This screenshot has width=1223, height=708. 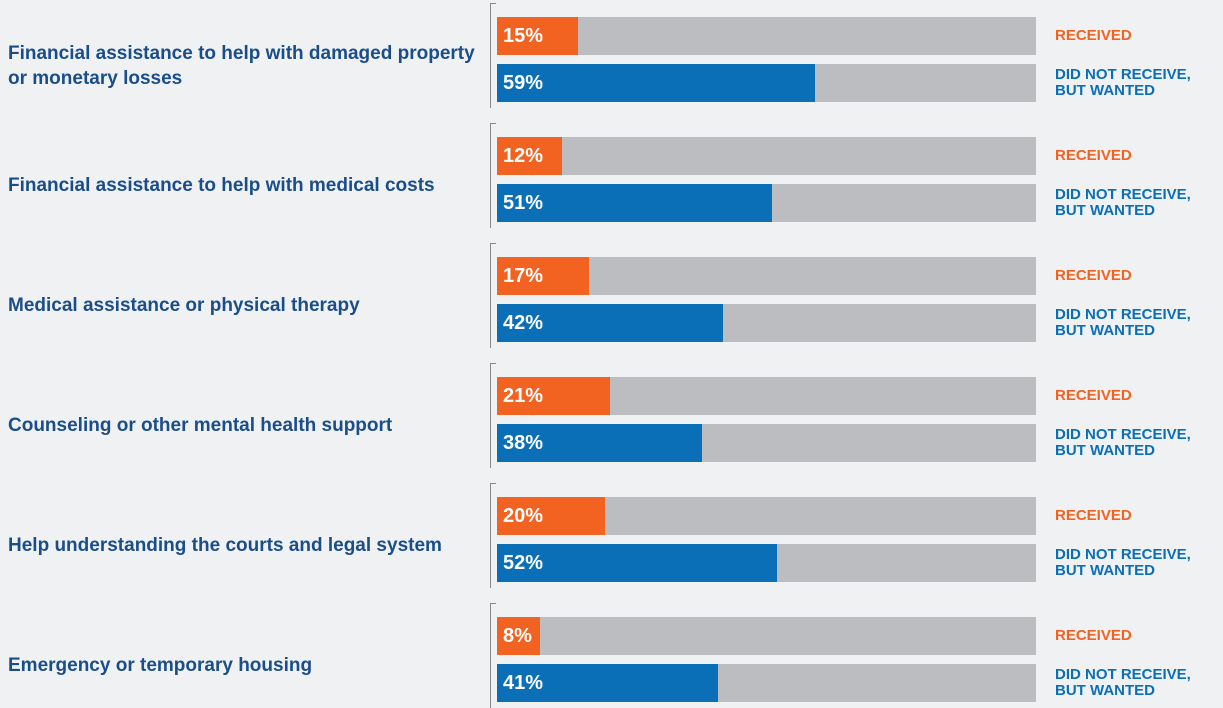 What do you see at coordinates (523, 83) in the screenshot?
I see `data-label: 59%` at bounding box center [523, 83].